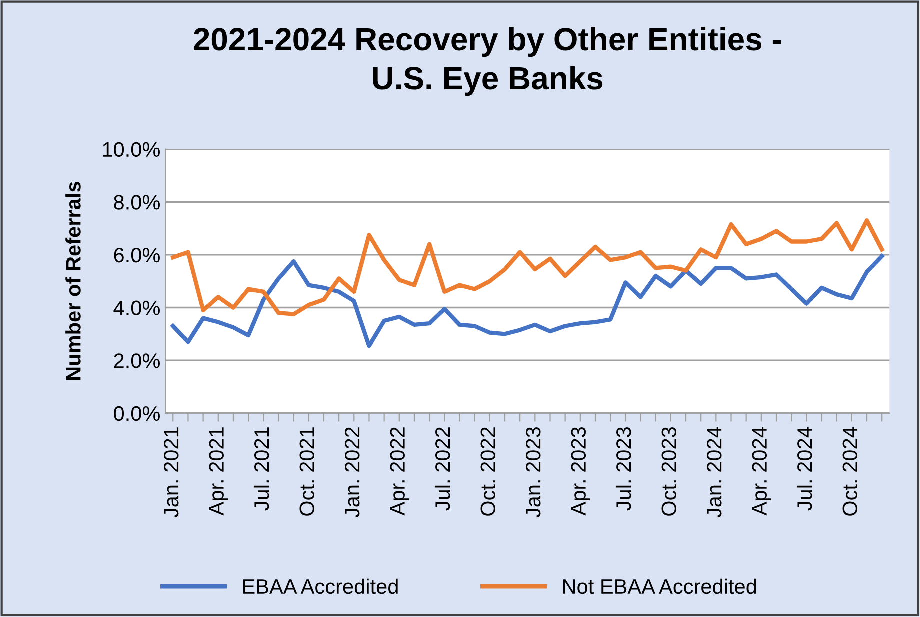 Image resolution: width=920 pixels, height=617 pixels. I want to click on x-tick-label: Jul. 2024, so click(804, 469).